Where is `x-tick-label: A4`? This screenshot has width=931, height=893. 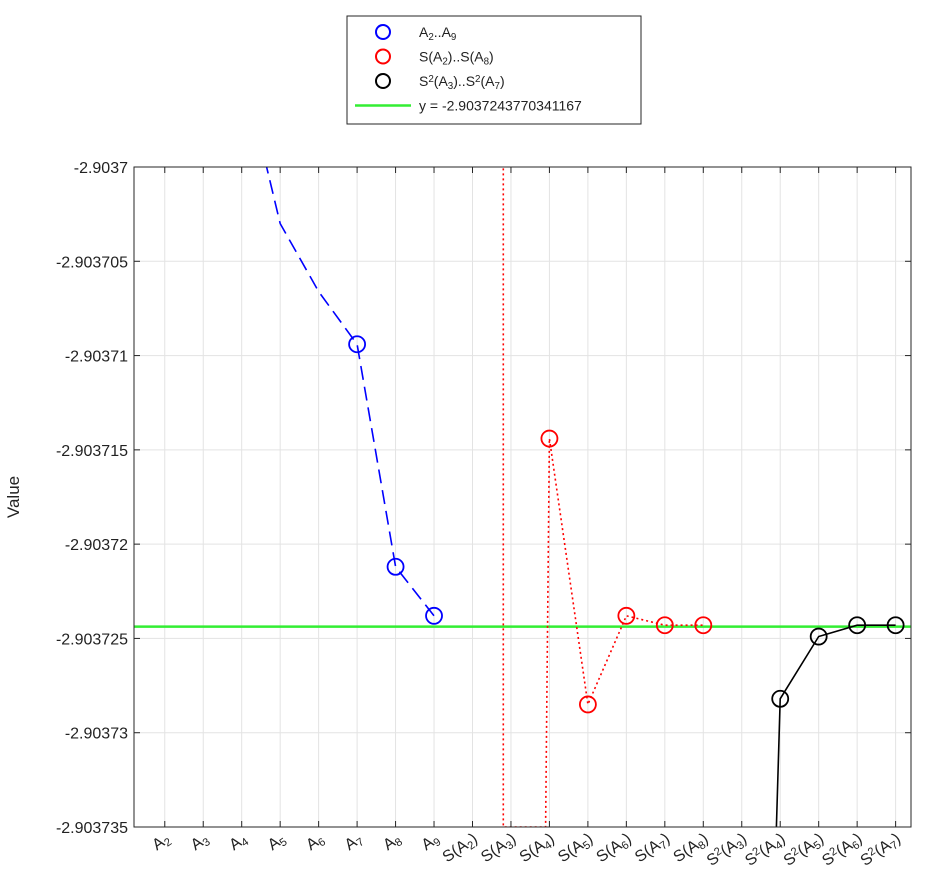 x-tick-label: A4 is located at coordinates (238, 842).